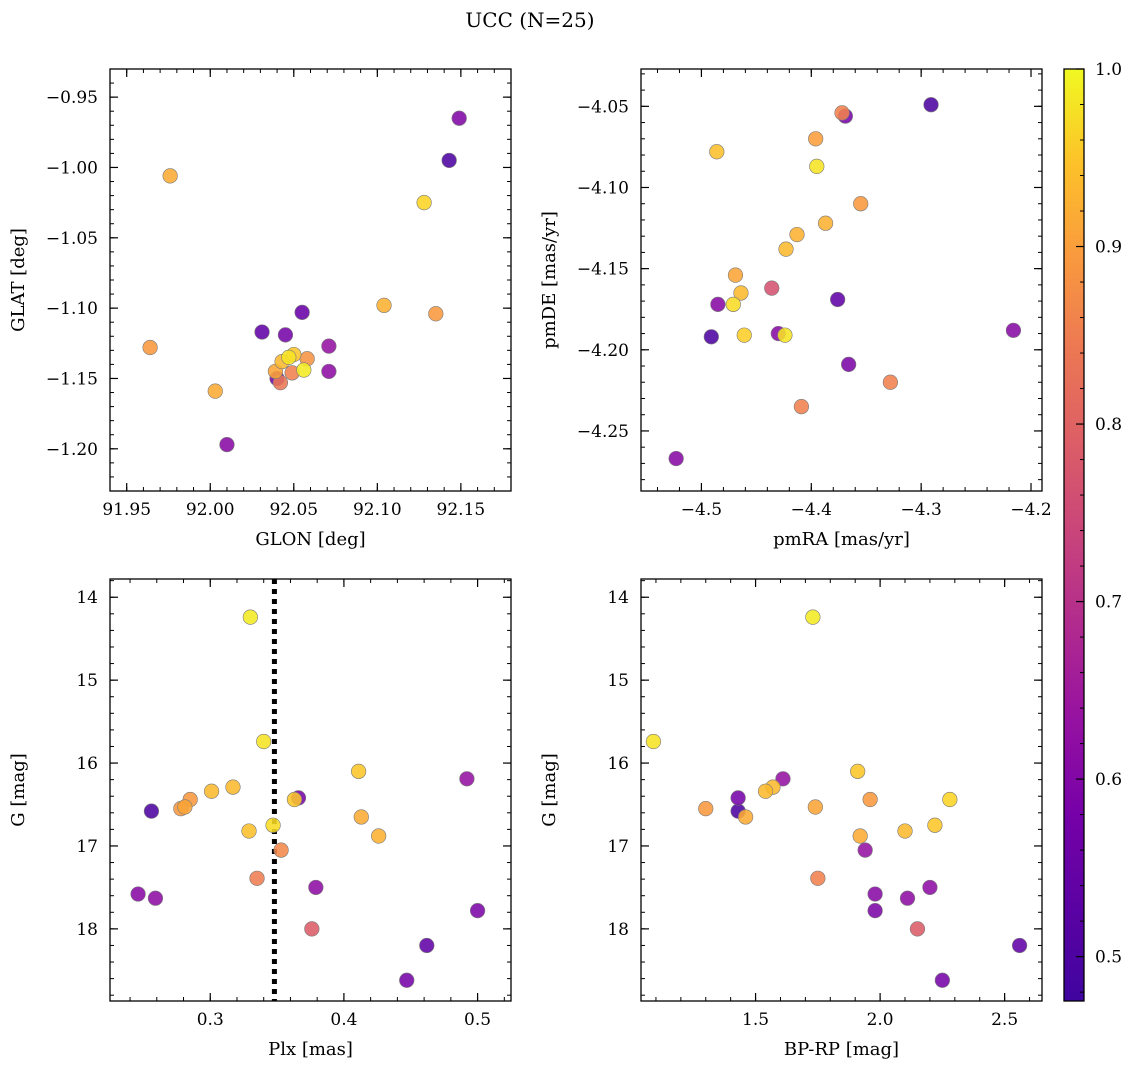  Describe the element at coordinates (549, 789) in the screenshot. I see `y-axis-label: G [mag]` at that location.